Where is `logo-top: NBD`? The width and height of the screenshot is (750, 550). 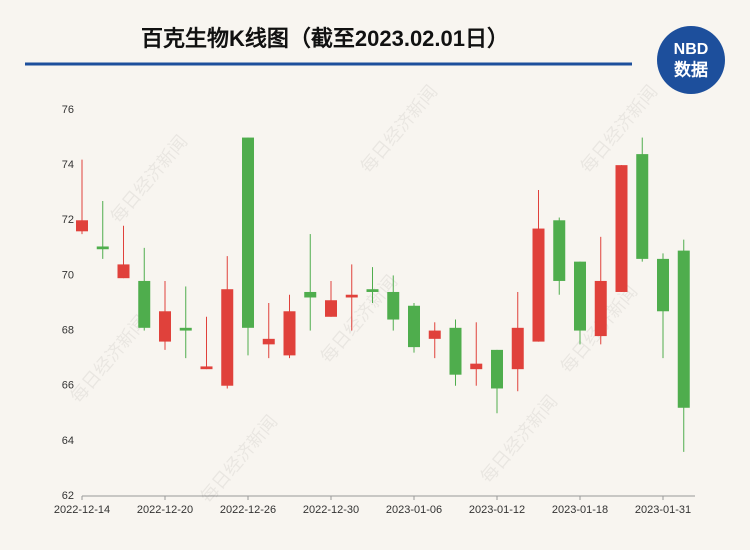 logo-top: NBD is located at coordinates (691, 49).